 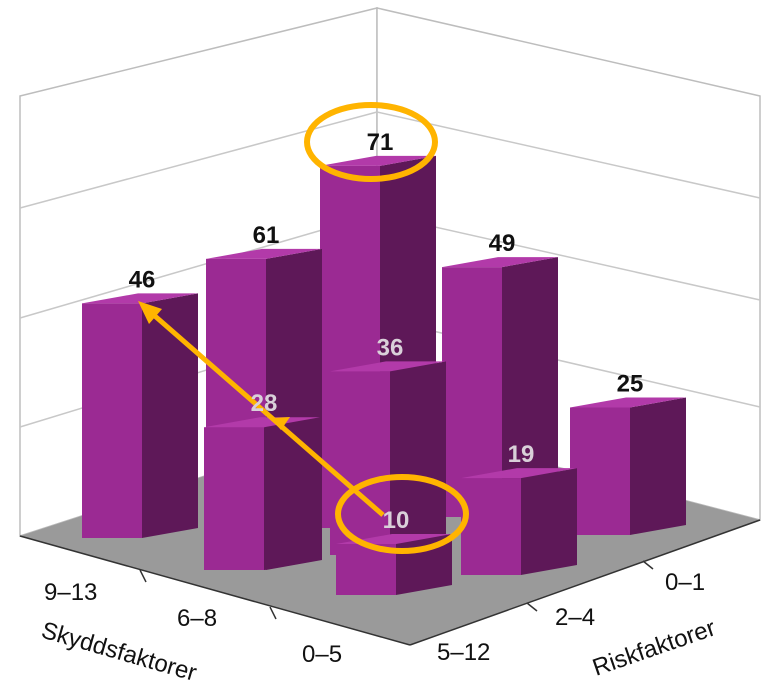 What do you see at coordinates (264, 403) in the screenshot?
I see `value-label-28: 28` at bounding box center [264, 403].